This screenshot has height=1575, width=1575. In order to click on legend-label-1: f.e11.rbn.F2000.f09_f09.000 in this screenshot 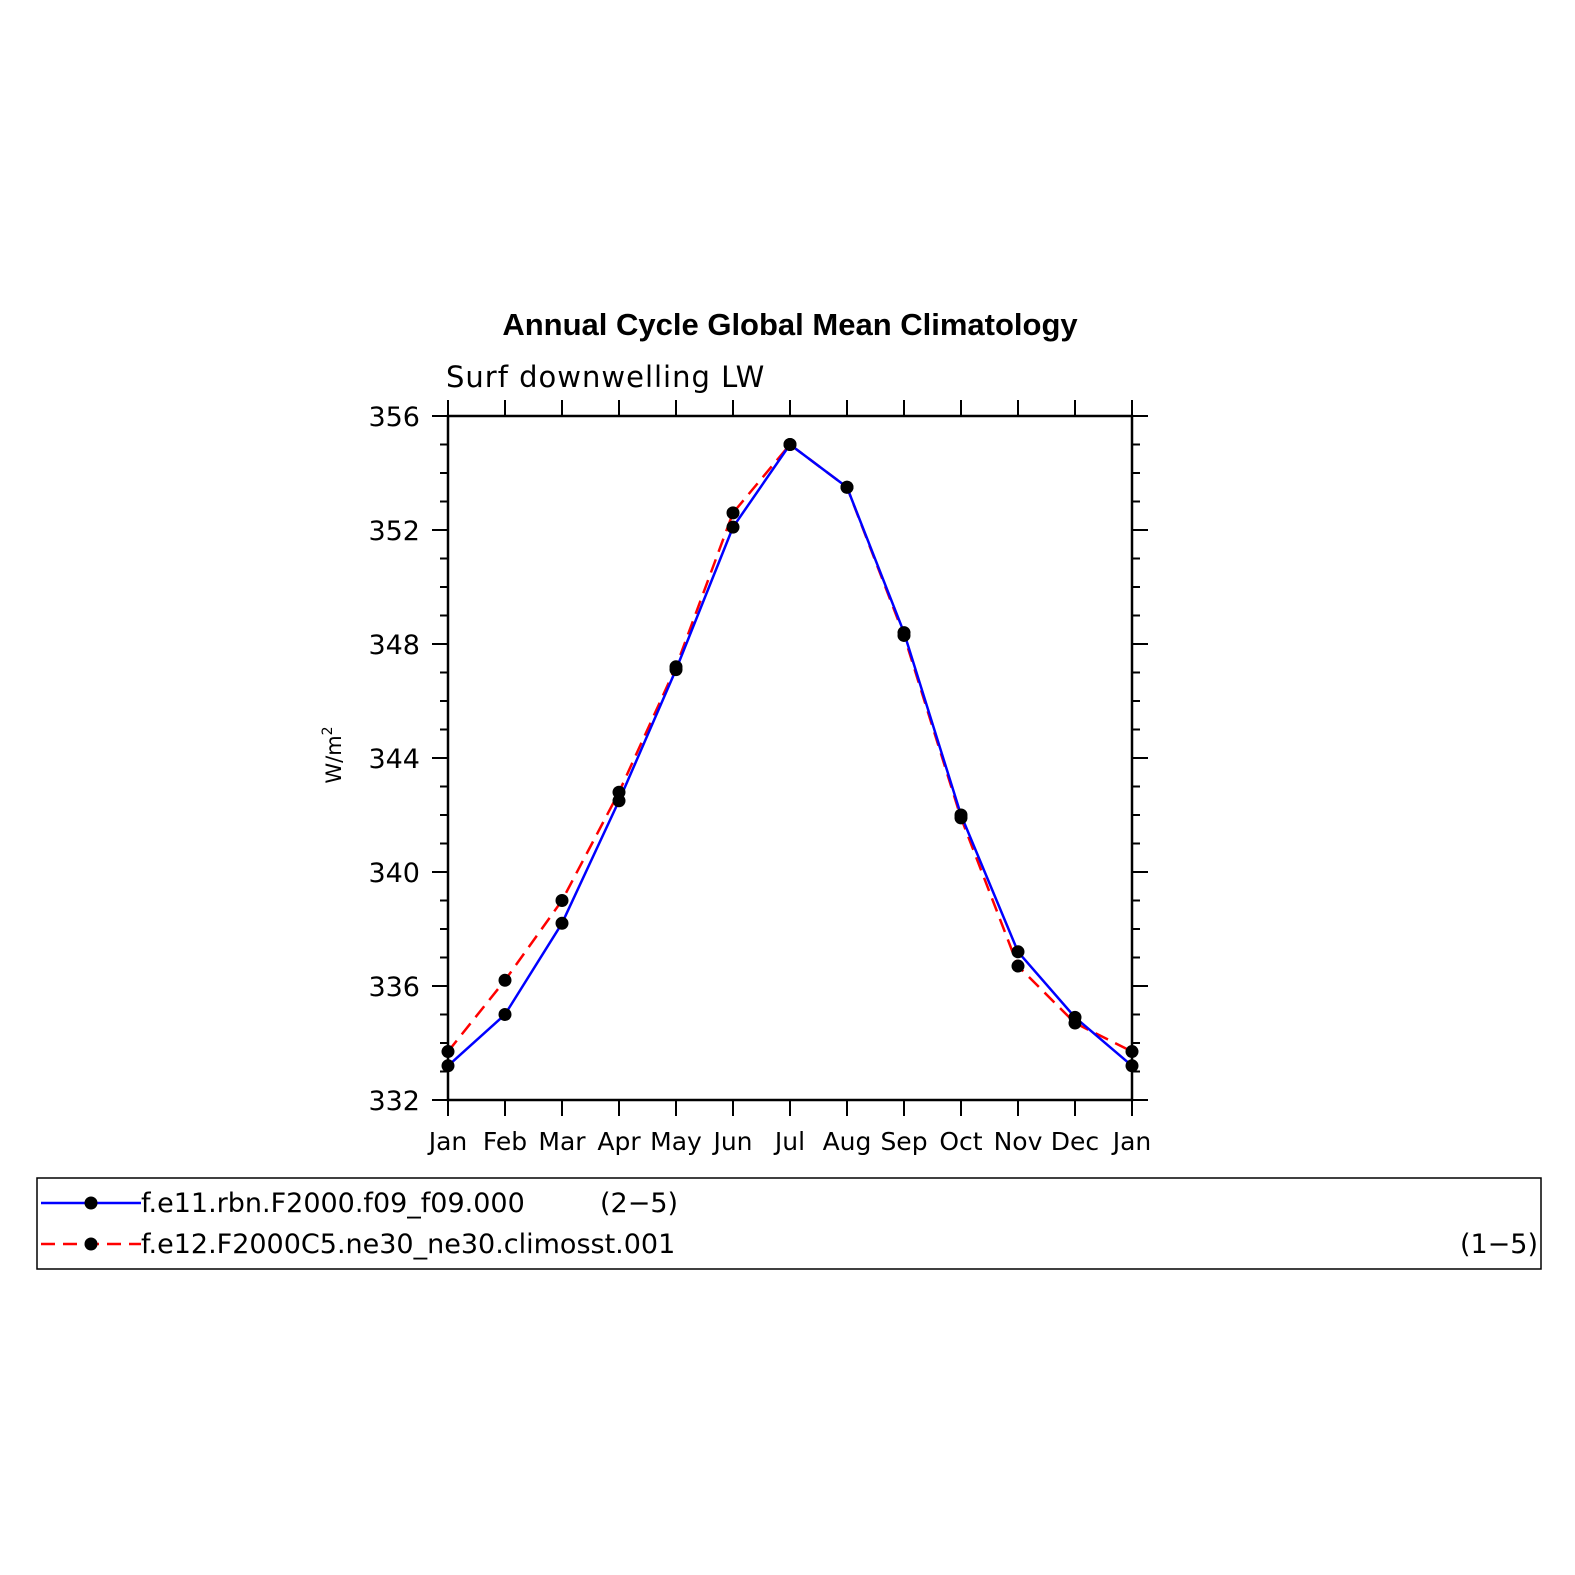, I will do `click(333, 1203)`.